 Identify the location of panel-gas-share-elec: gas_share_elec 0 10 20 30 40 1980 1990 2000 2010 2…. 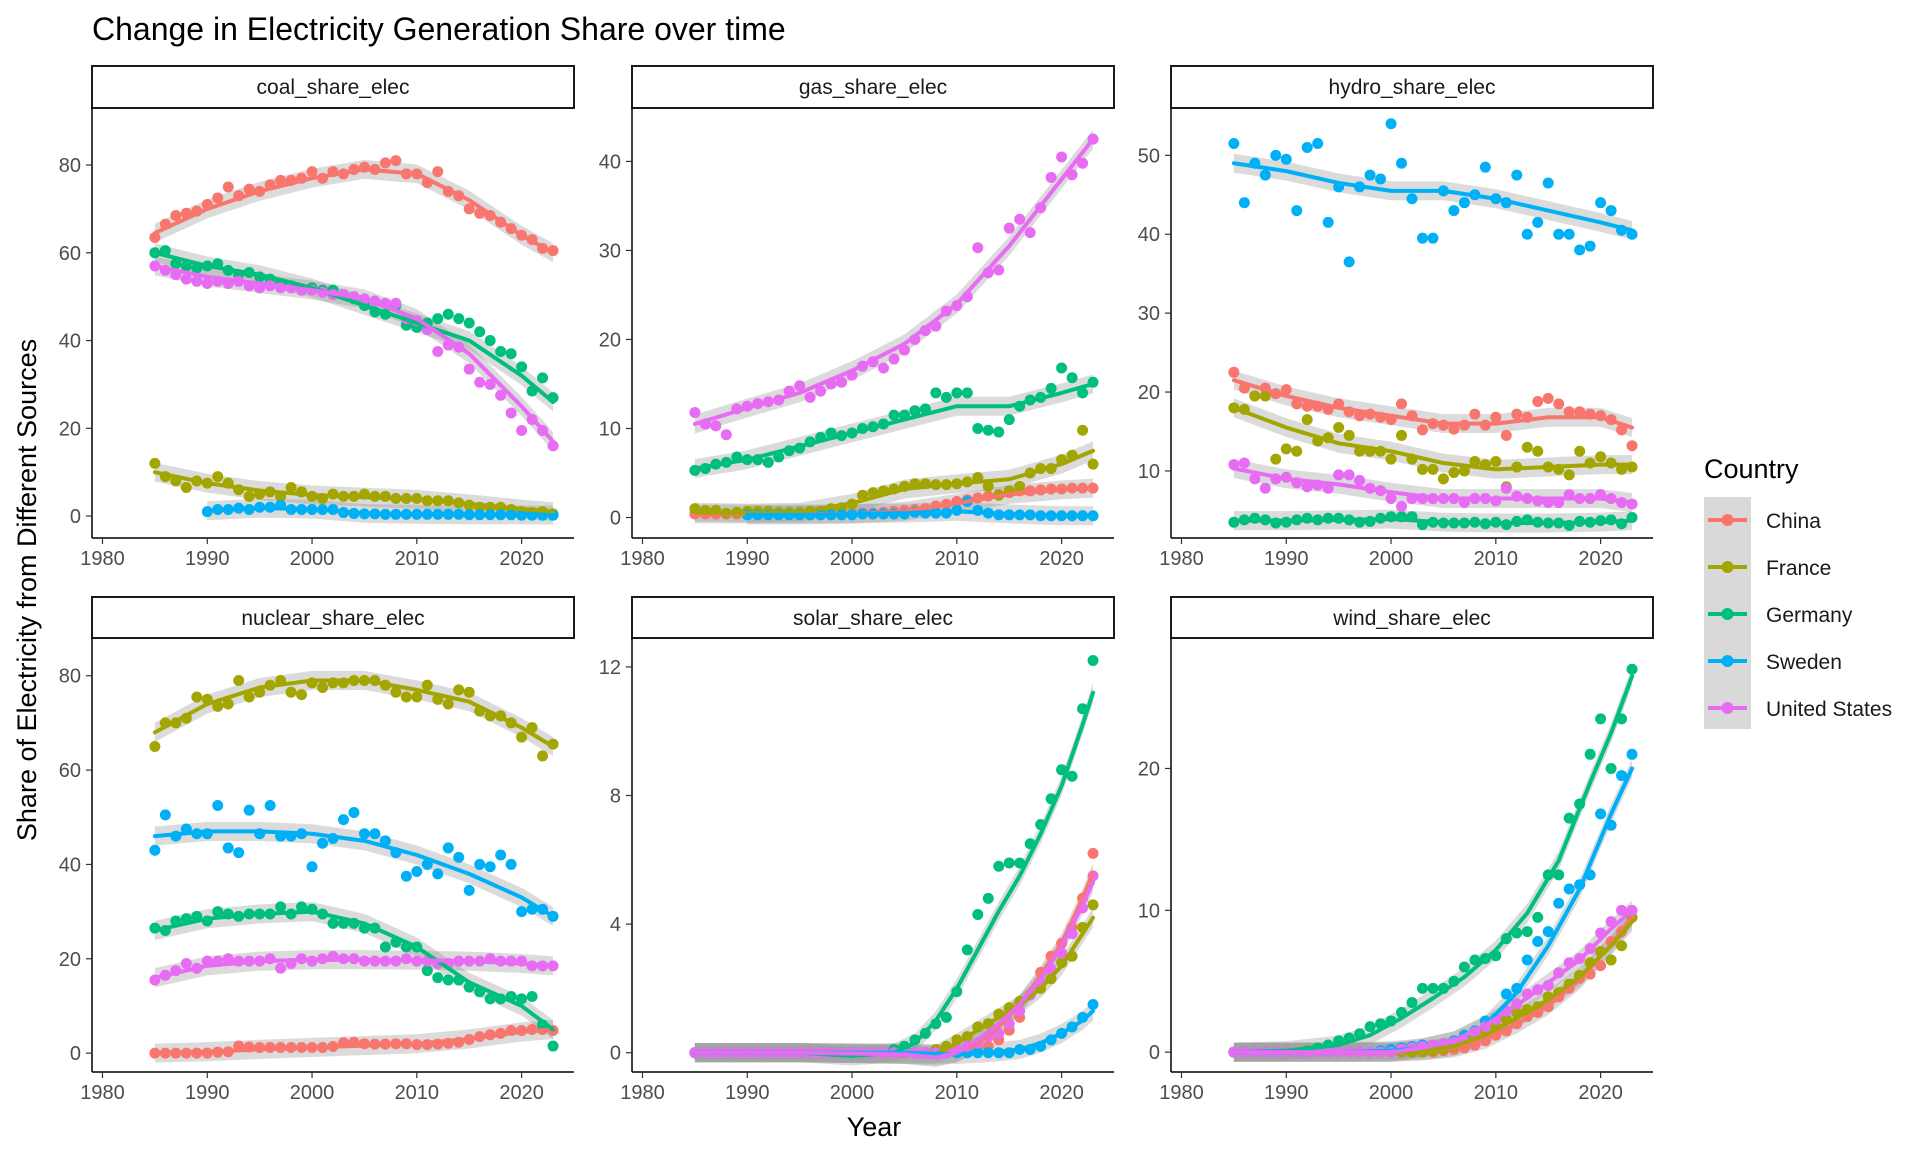
(857, 317).